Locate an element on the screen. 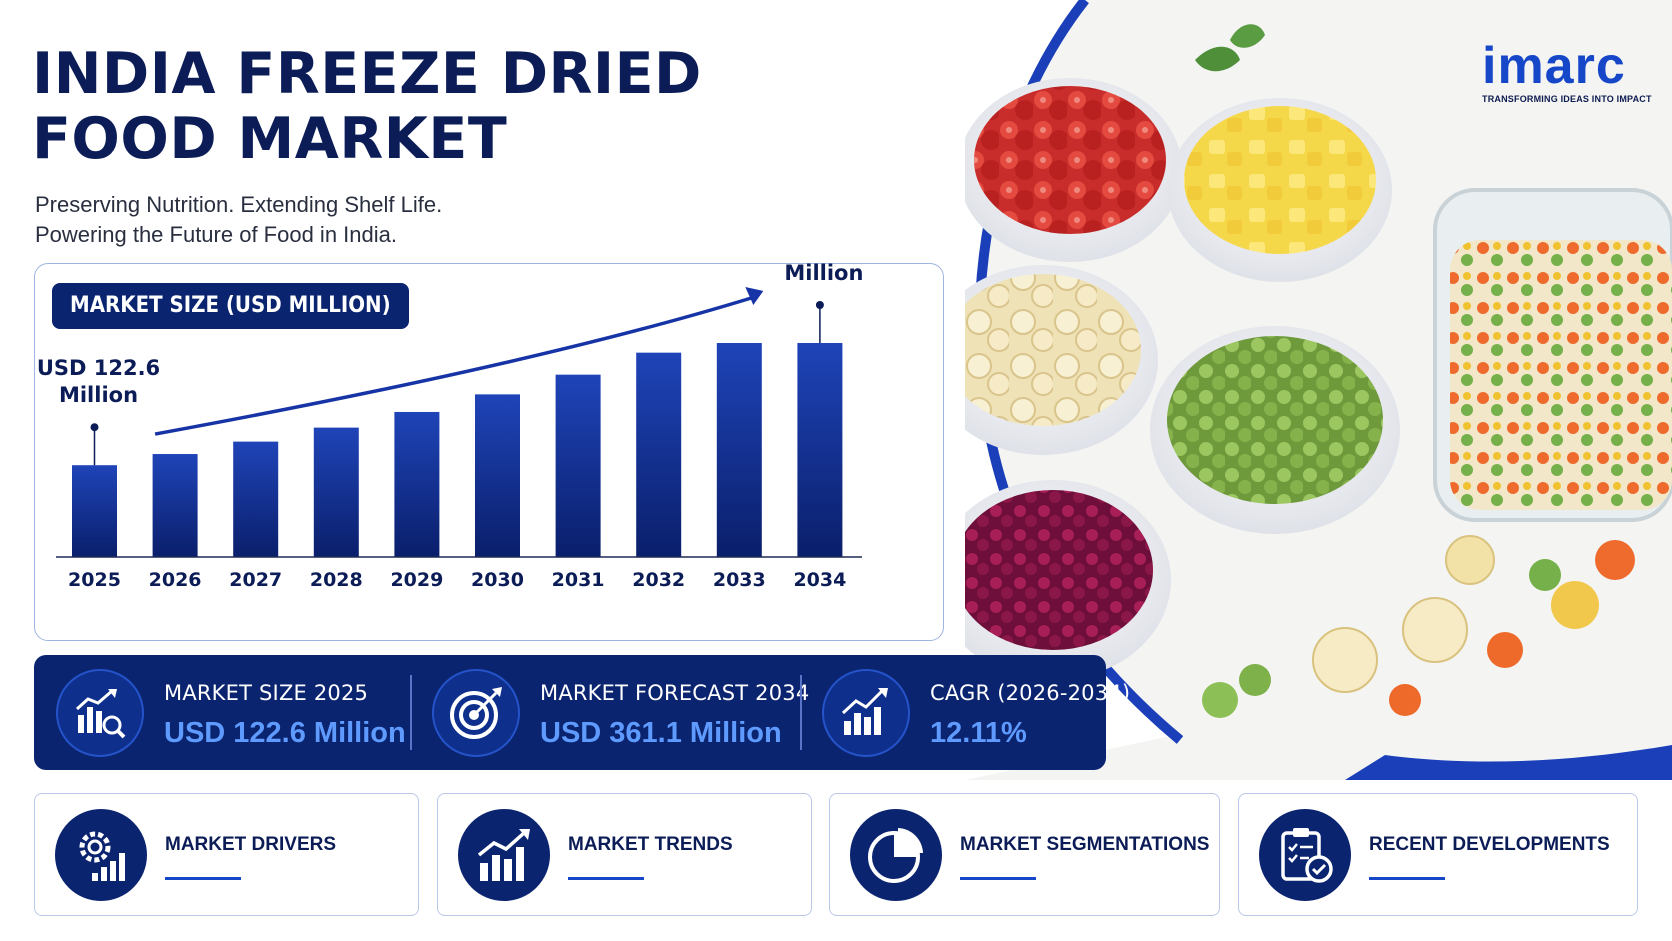 Image resolution: width=1672 pixels, height=941 pixels. card-market-drivers: MARKET DRIVERS is located at coordinates (226, 854).